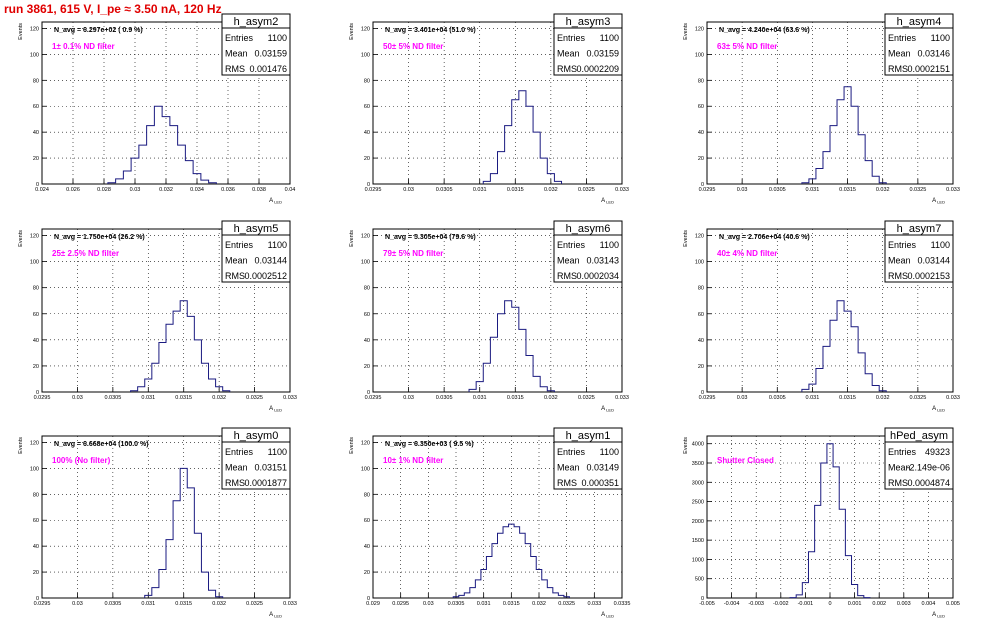  What do you see at coordinates (732, 604) in the screenshot?
I see `x-tick-label: -0.004` at bounding box center [732, 604].